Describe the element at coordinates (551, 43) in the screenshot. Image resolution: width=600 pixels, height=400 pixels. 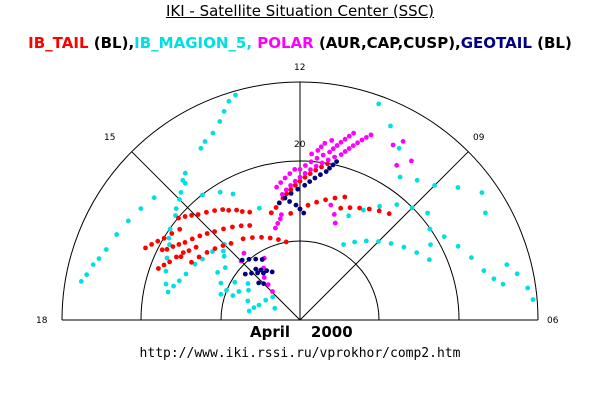
I see `legend-geotail-region: (BL)` at that location.